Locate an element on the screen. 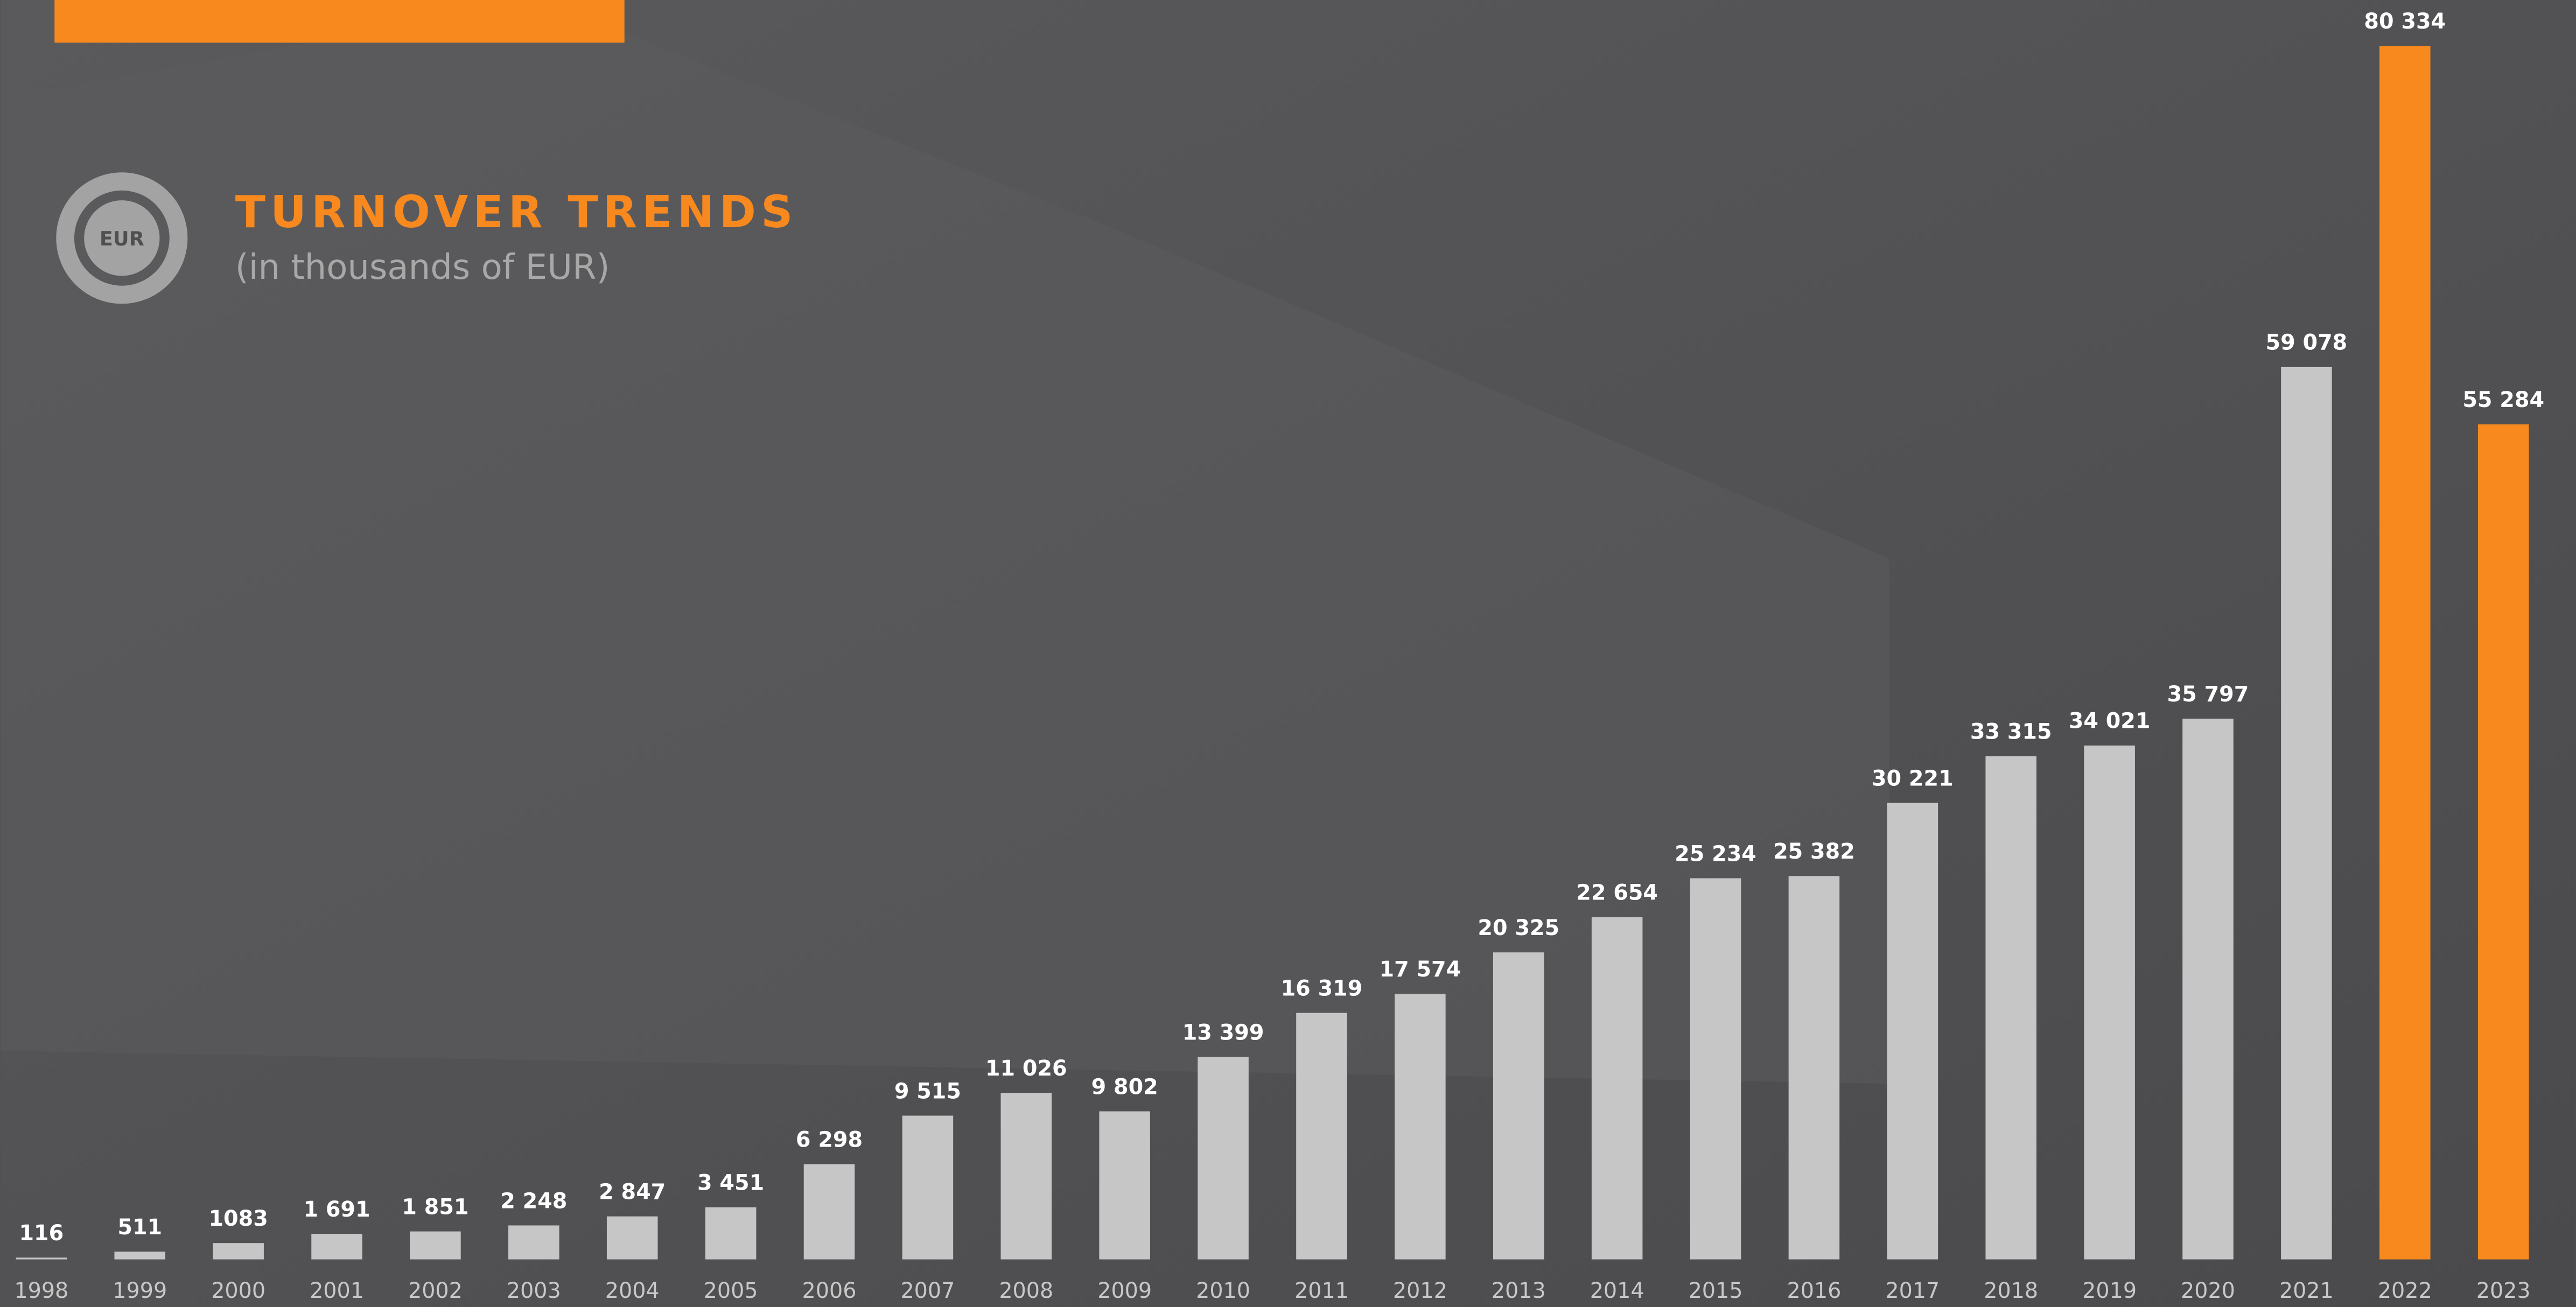  value-label: 34 021 is located at coordinates (2110, 721).